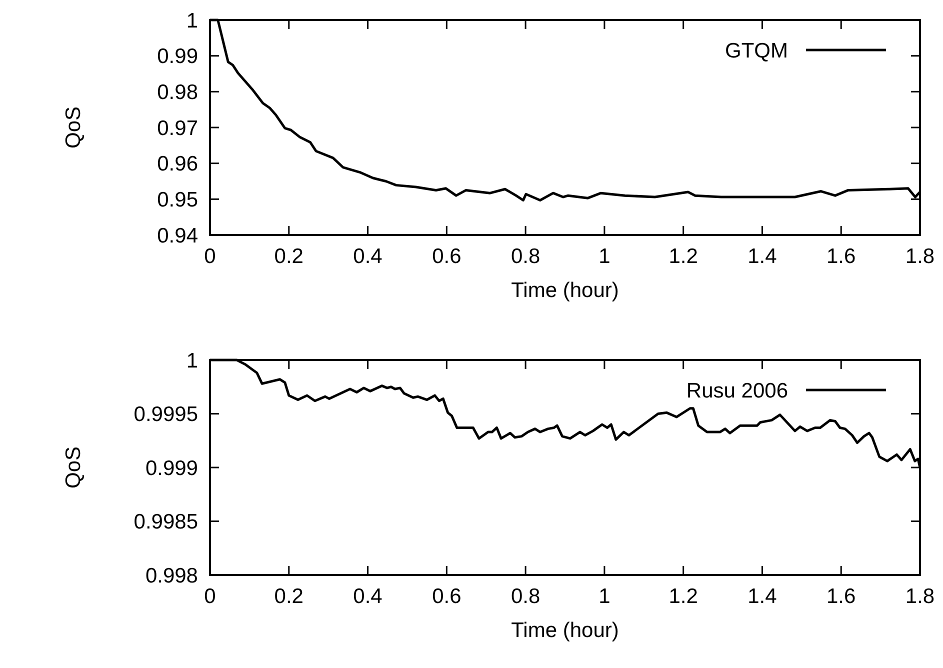 The height and width of the screenshot is (668, 943). I want to click on y-tick-label: 0.9995, so click(166, 414).